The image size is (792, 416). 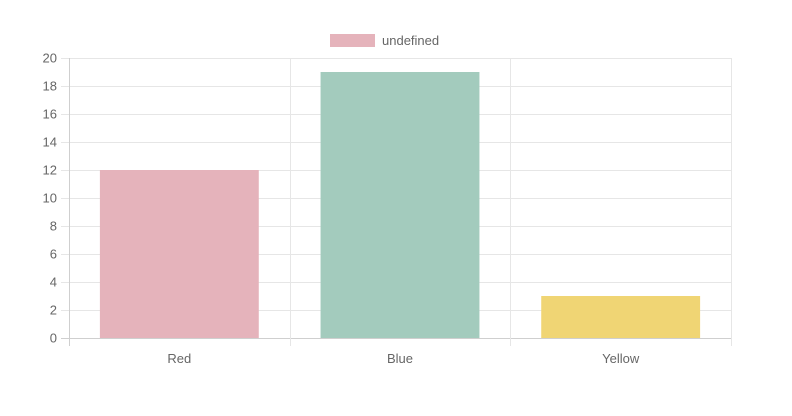 What do you see at coordinates (352, 40) in the screenshot?
I see `legend-swatch` at bounding box center [352, 40].